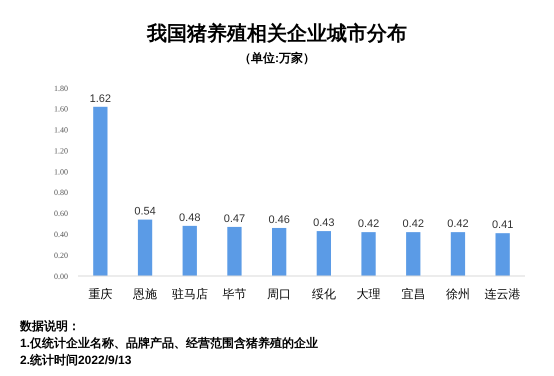 This screenshot has width=554, height=376. I want to click on chart-subtitle: （单位:万家）, so click(277, 58).